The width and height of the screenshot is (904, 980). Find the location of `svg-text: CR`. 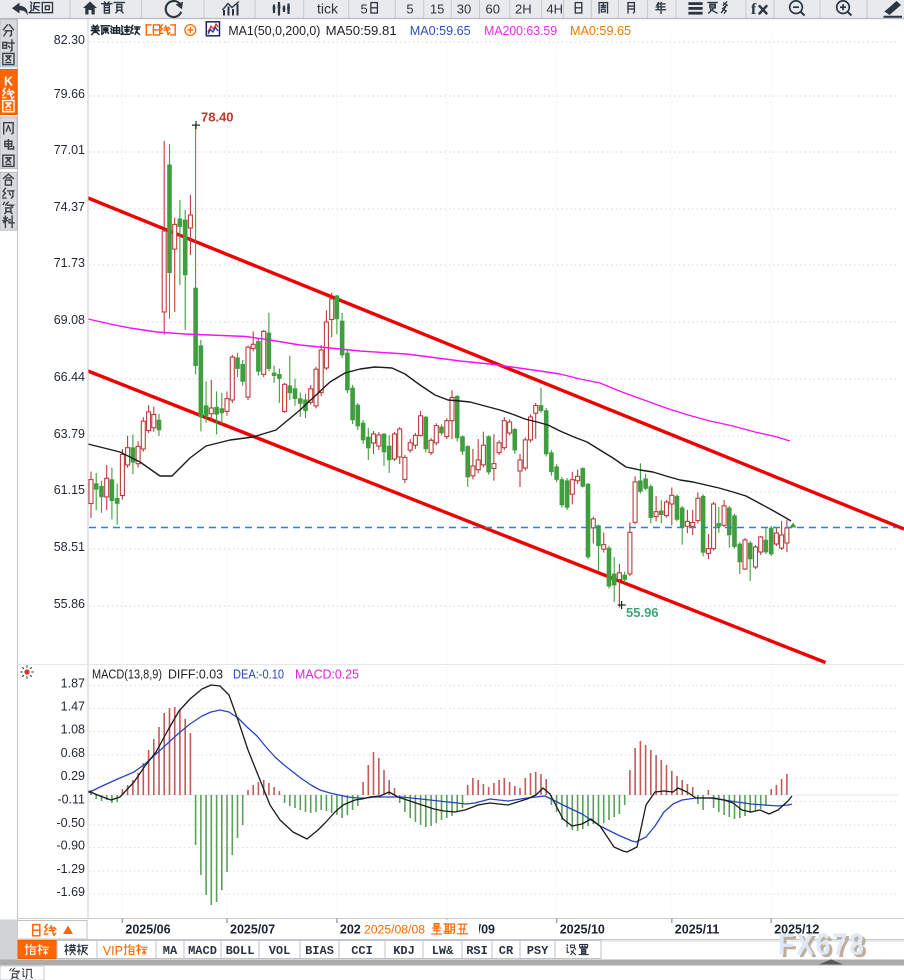

svg-text: CR is located at coordinates (506, 951).